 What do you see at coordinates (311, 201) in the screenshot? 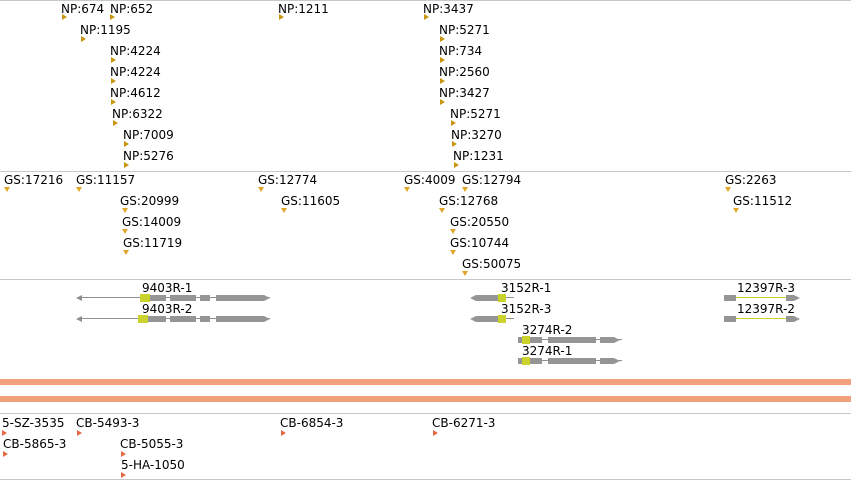
I see `gs-feature-label: GS:11605` at bounding box center [311, 201].